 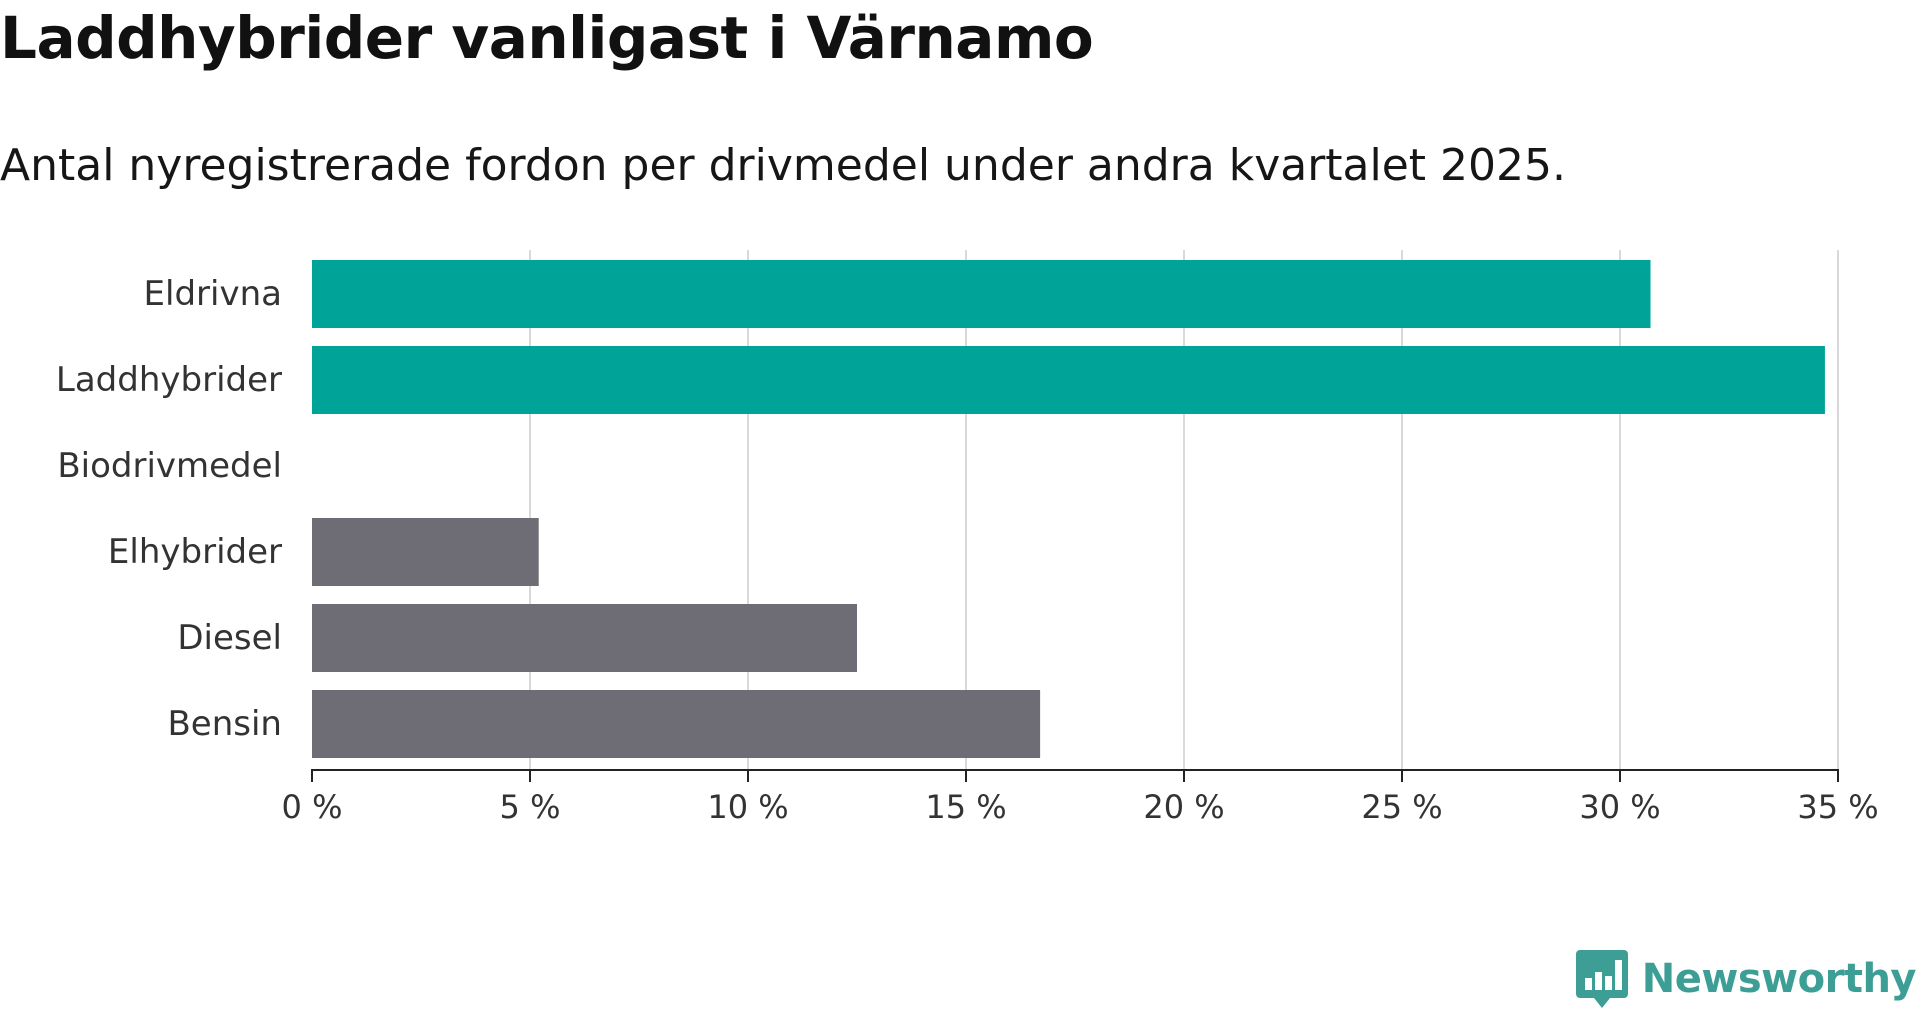 I want to click on x-axis: 0 % 5 % 10 % 15 % 20 % 25 % 30 % 35 %, so click(x=1080, y=797).